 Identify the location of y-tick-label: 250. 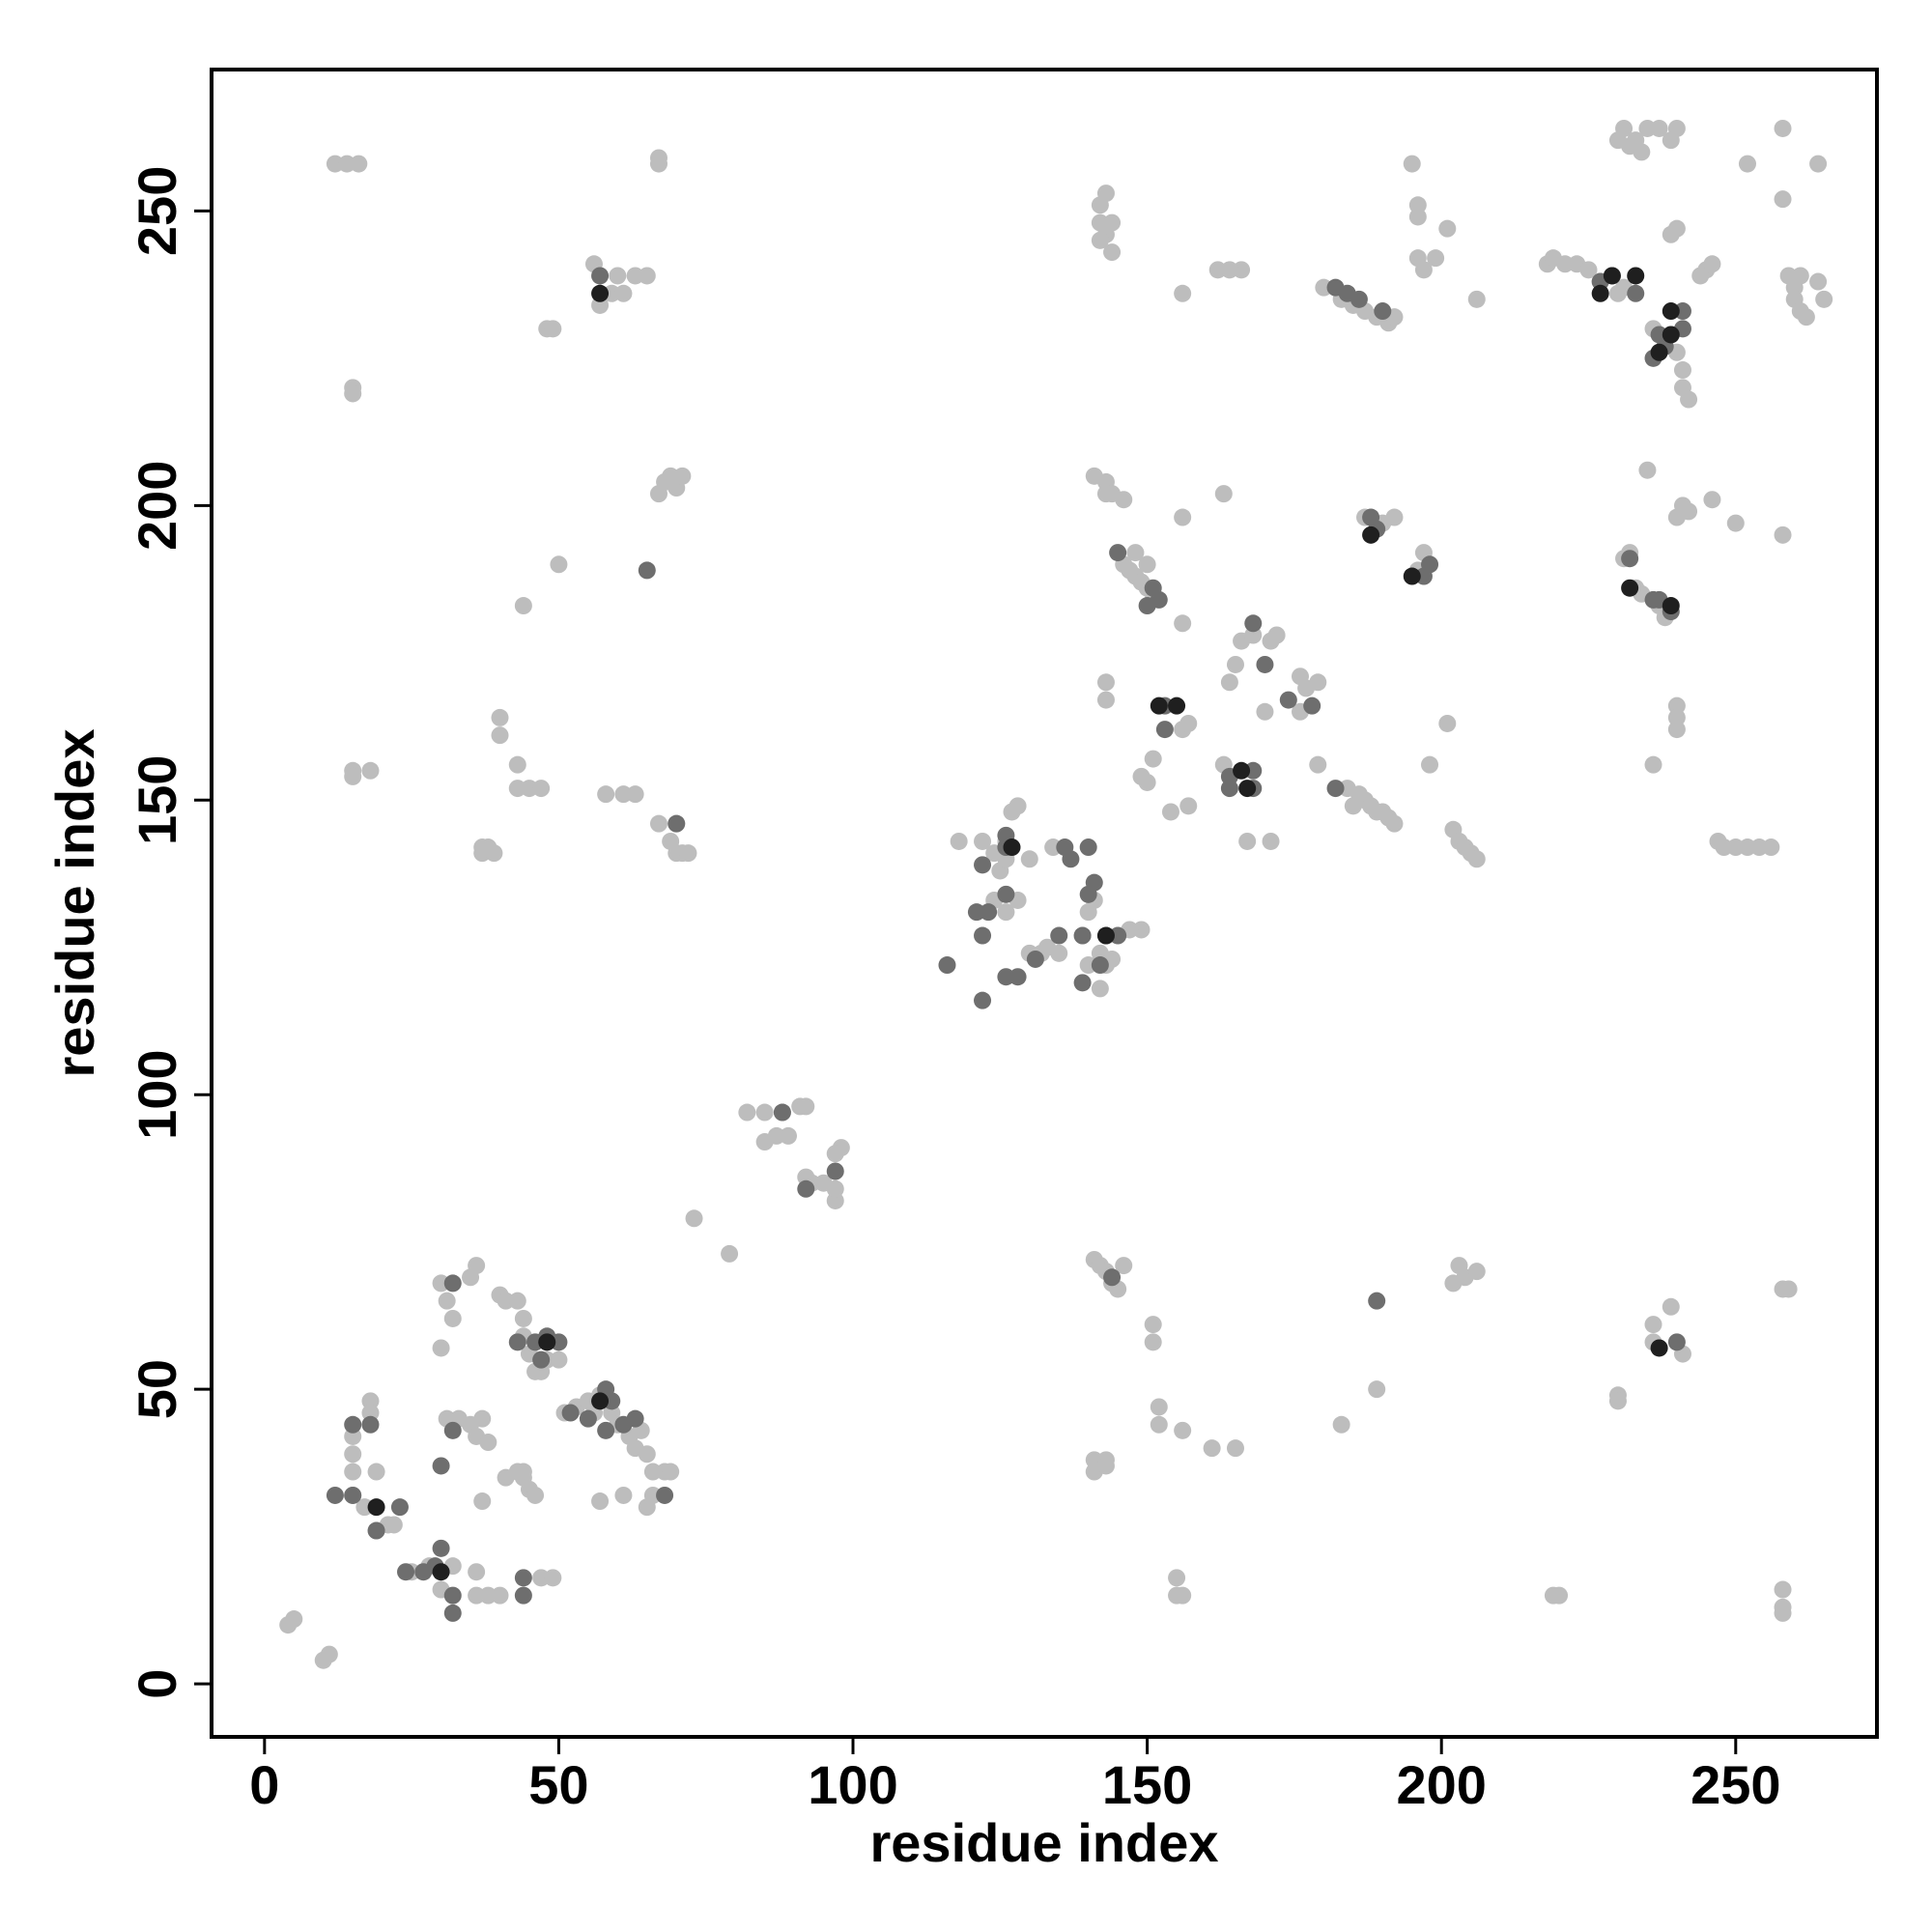
(157, 211).